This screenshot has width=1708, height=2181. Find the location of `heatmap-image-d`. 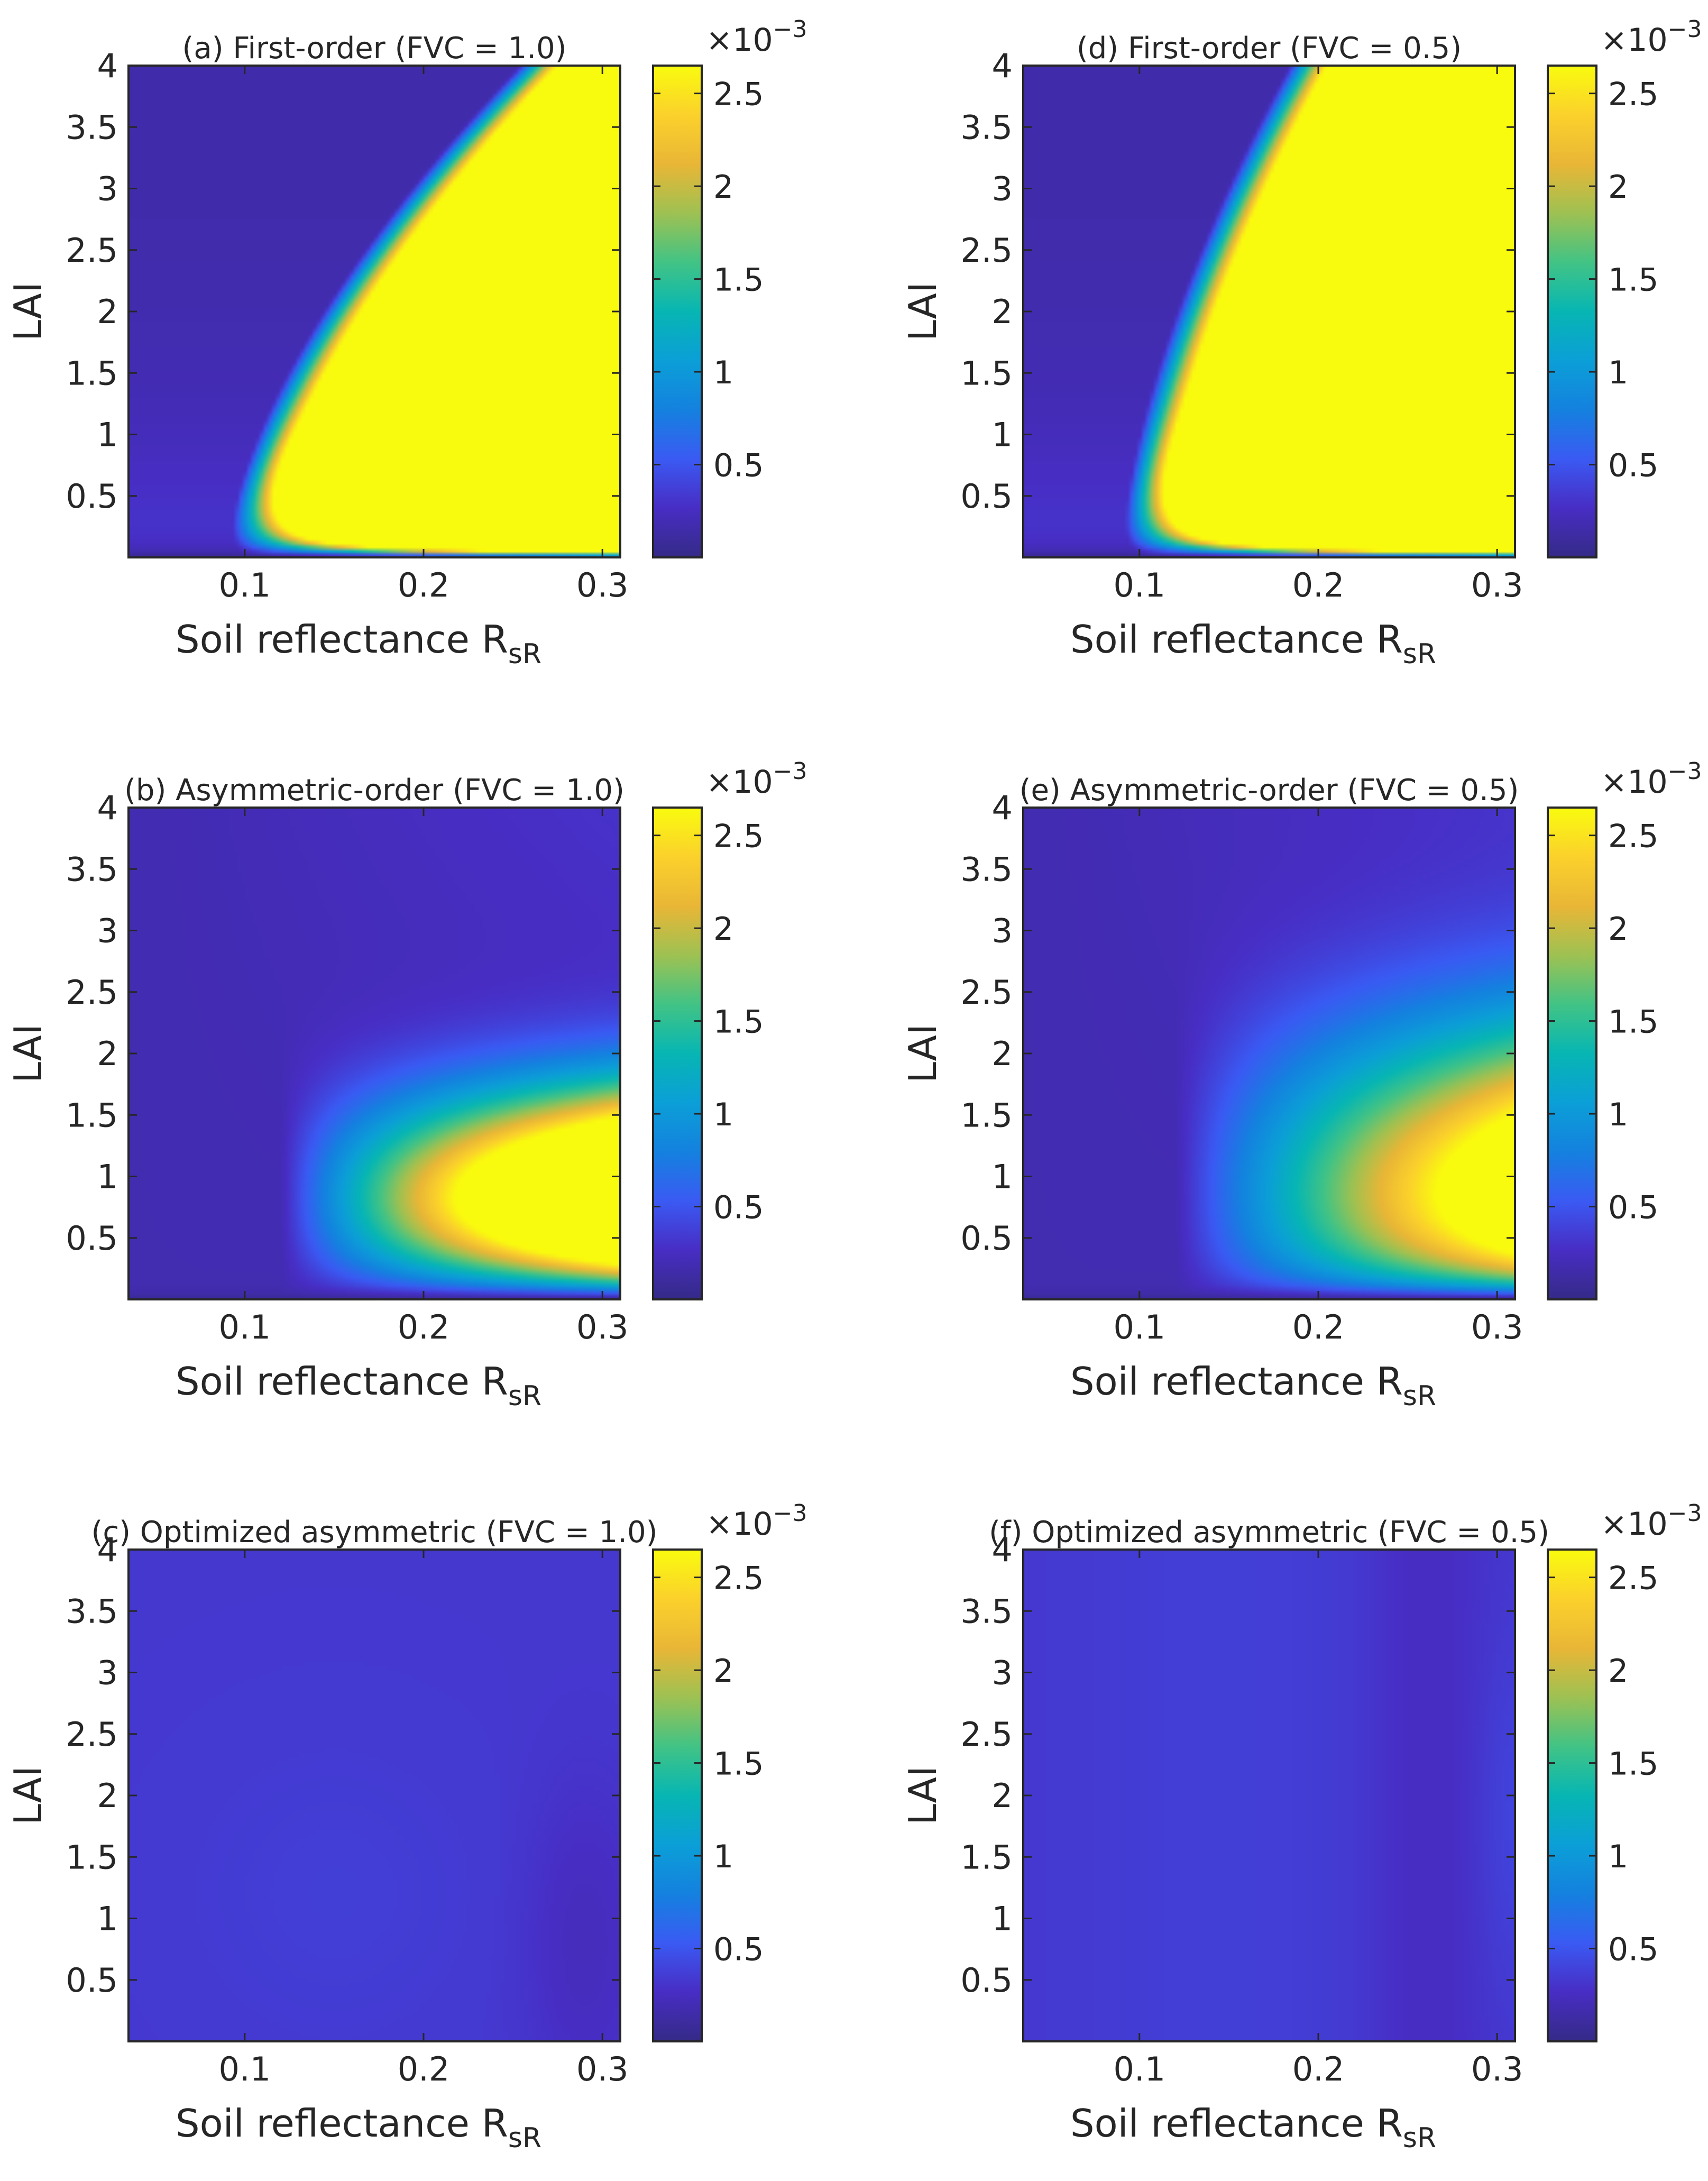

heatmap-image-d is located at coordinates (1269, 311).